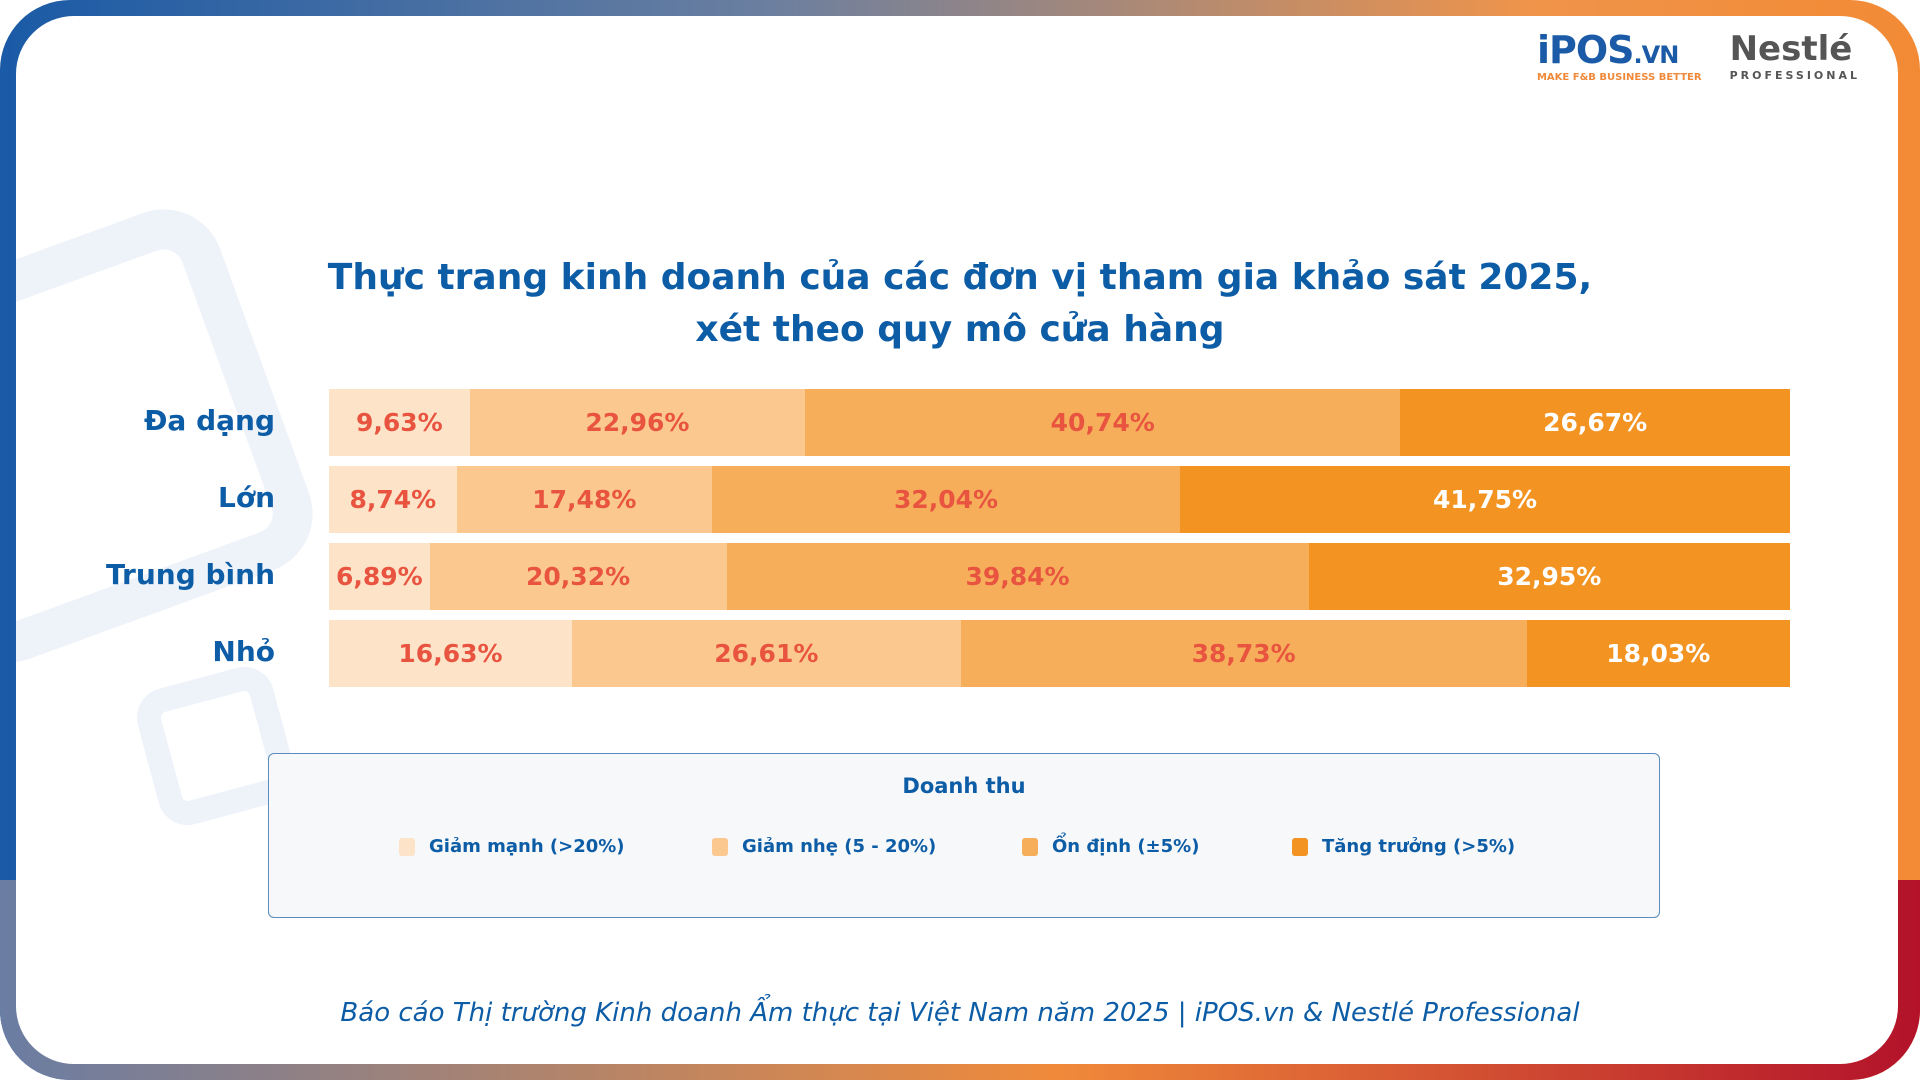 Image resolution: width=1920 pixels, height=1080 pixels. What do you see at coordinates (1126, 846) in the screenshot?
I see `legend-label: Ổn định (±5%)` at bounding box center [1126, 846].